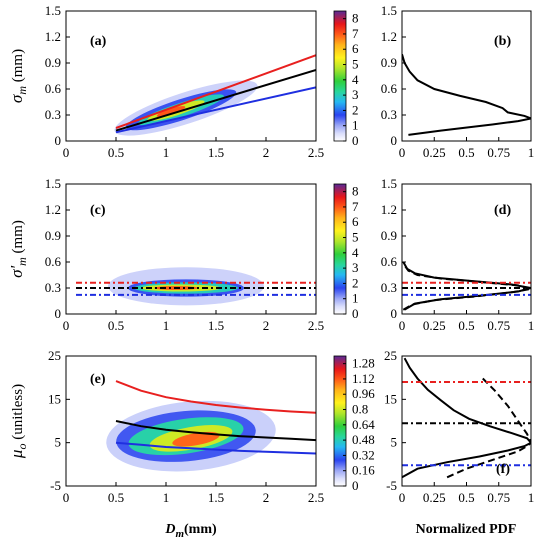  I want to click on panel-a-blobs, so click(186, 108).